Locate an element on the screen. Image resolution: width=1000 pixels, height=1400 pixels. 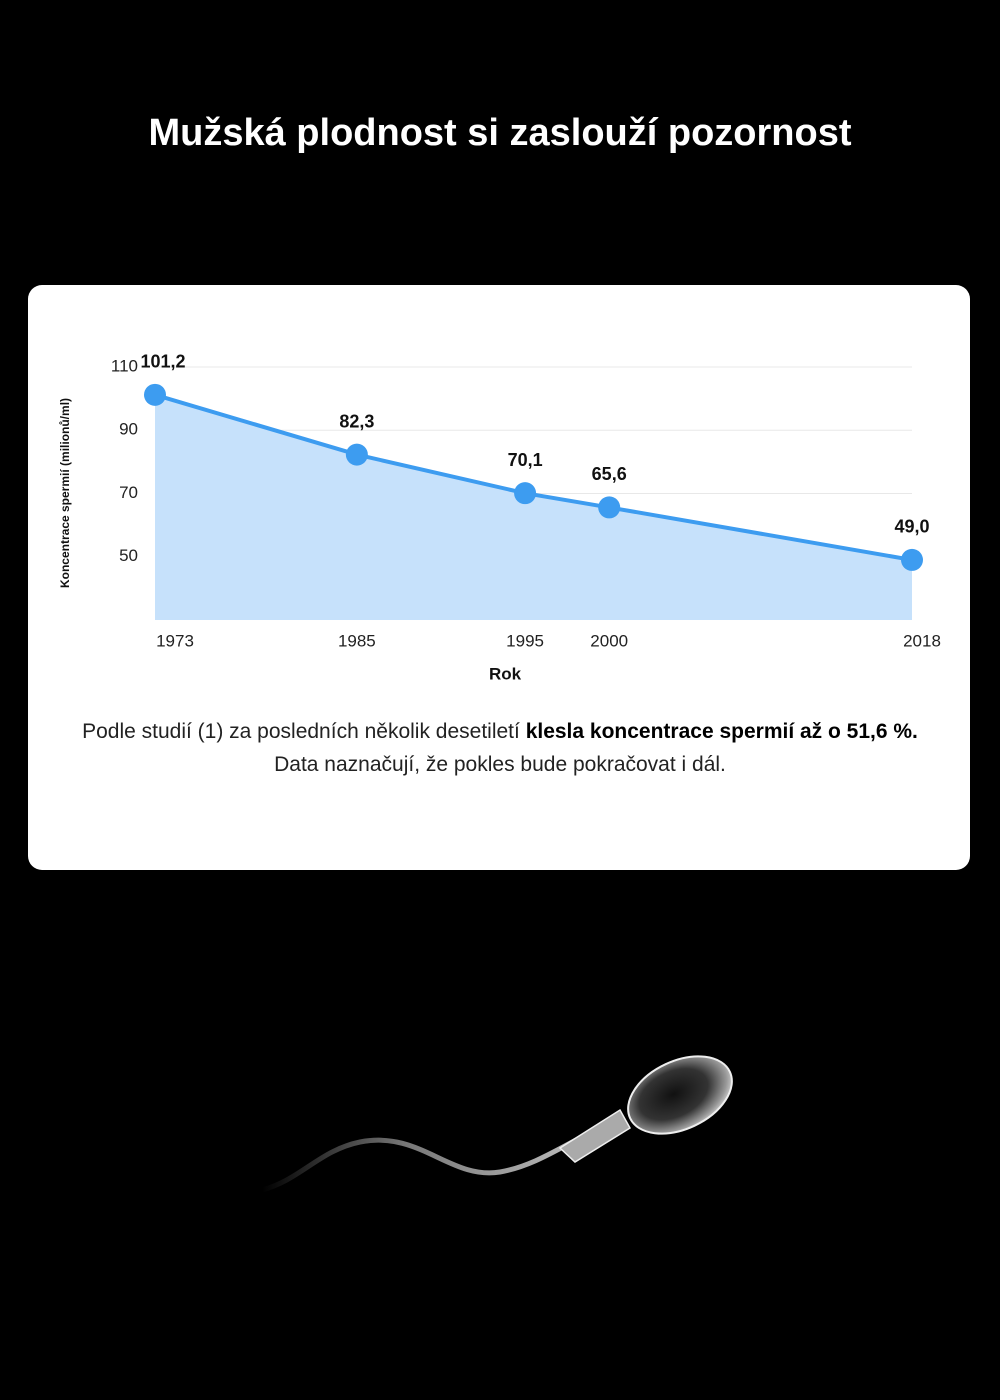
y-tick-label: 90 is located at coordinates (128, 429).